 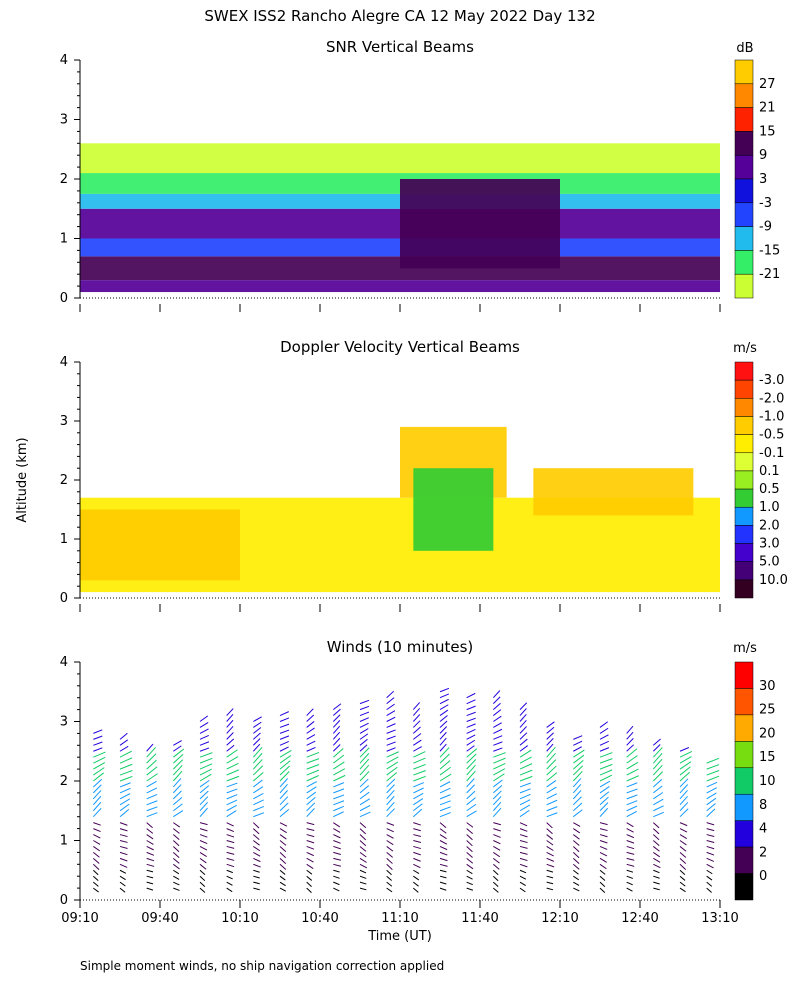 I want to click on x-tick-label: 11:40, so click(x=479, y=918).